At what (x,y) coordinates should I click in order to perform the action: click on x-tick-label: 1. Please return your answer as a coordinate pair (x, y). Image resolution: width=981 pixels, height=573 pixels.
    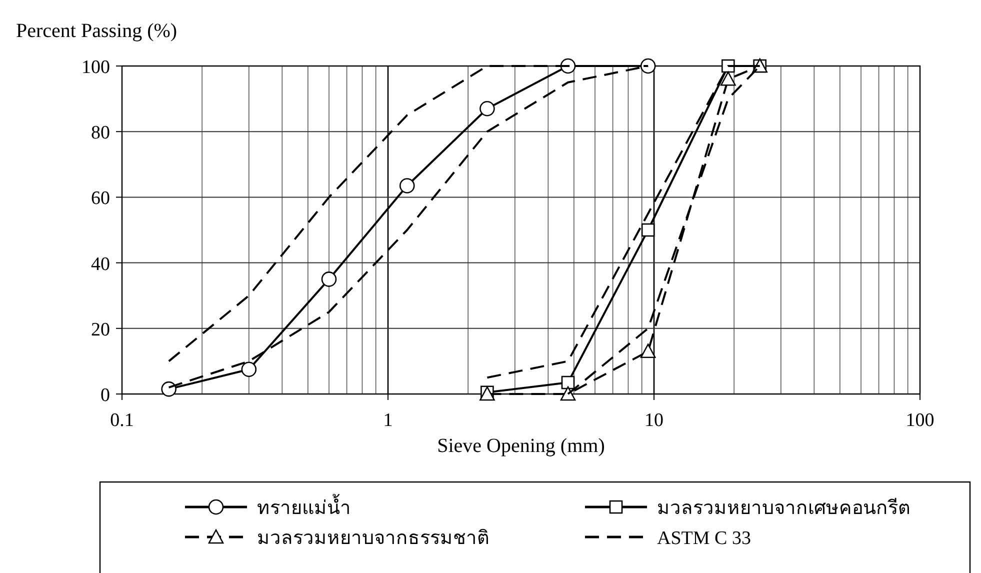
    Looking at the image, I should click on (388, 420).